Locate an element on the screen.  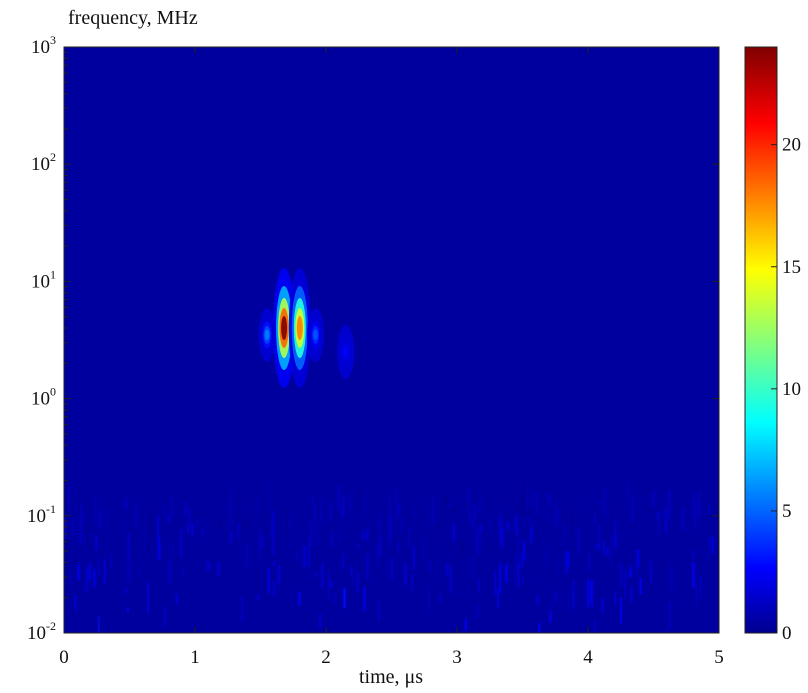
colorbar-tick-label: 15 is located at coordinates (791, 267).